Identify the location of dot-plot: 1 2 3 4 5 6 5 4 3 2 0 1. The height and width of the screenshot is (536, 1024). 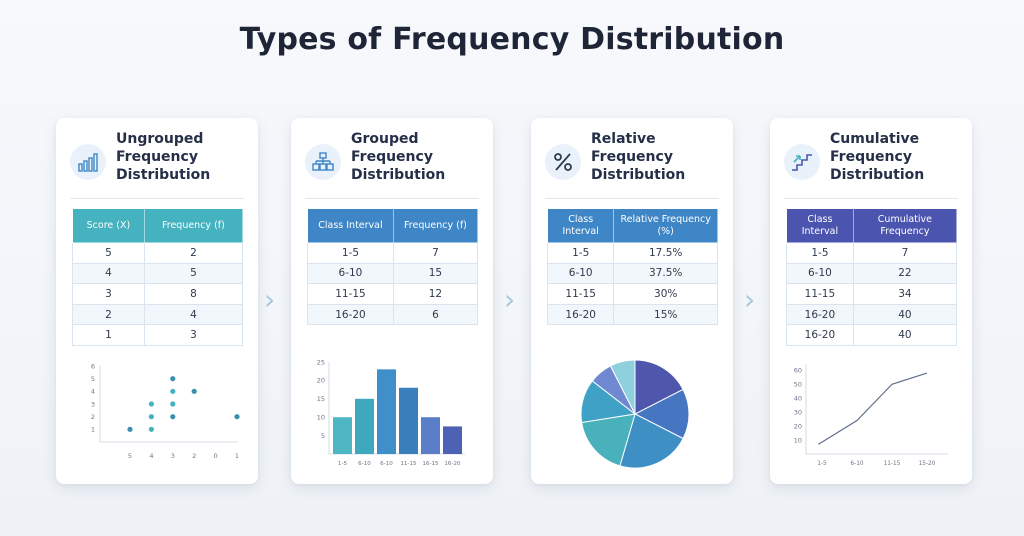
(157, 418).